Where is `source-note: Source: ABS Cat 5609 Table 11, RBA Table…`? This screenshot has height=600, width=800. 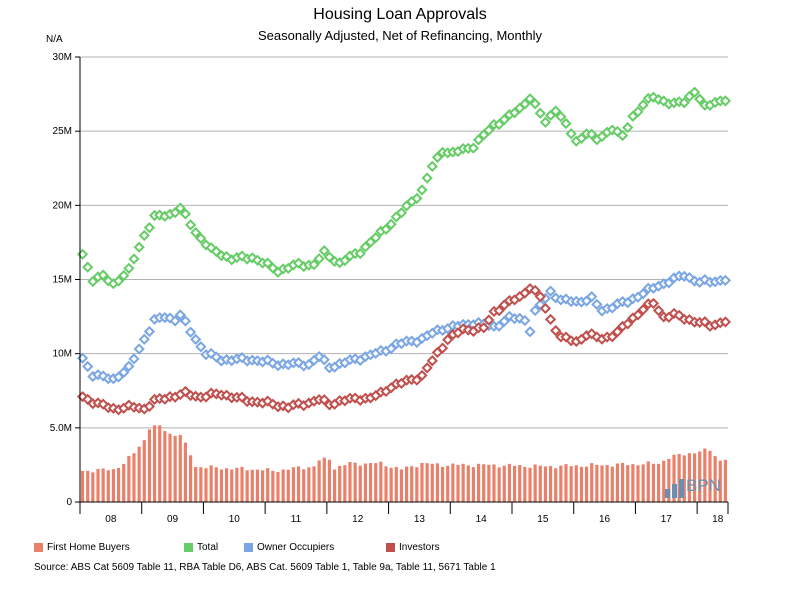
source-note: Source: ABS Cat 5609 Table 11, RBA Table… is located at coordinates (265, 567).